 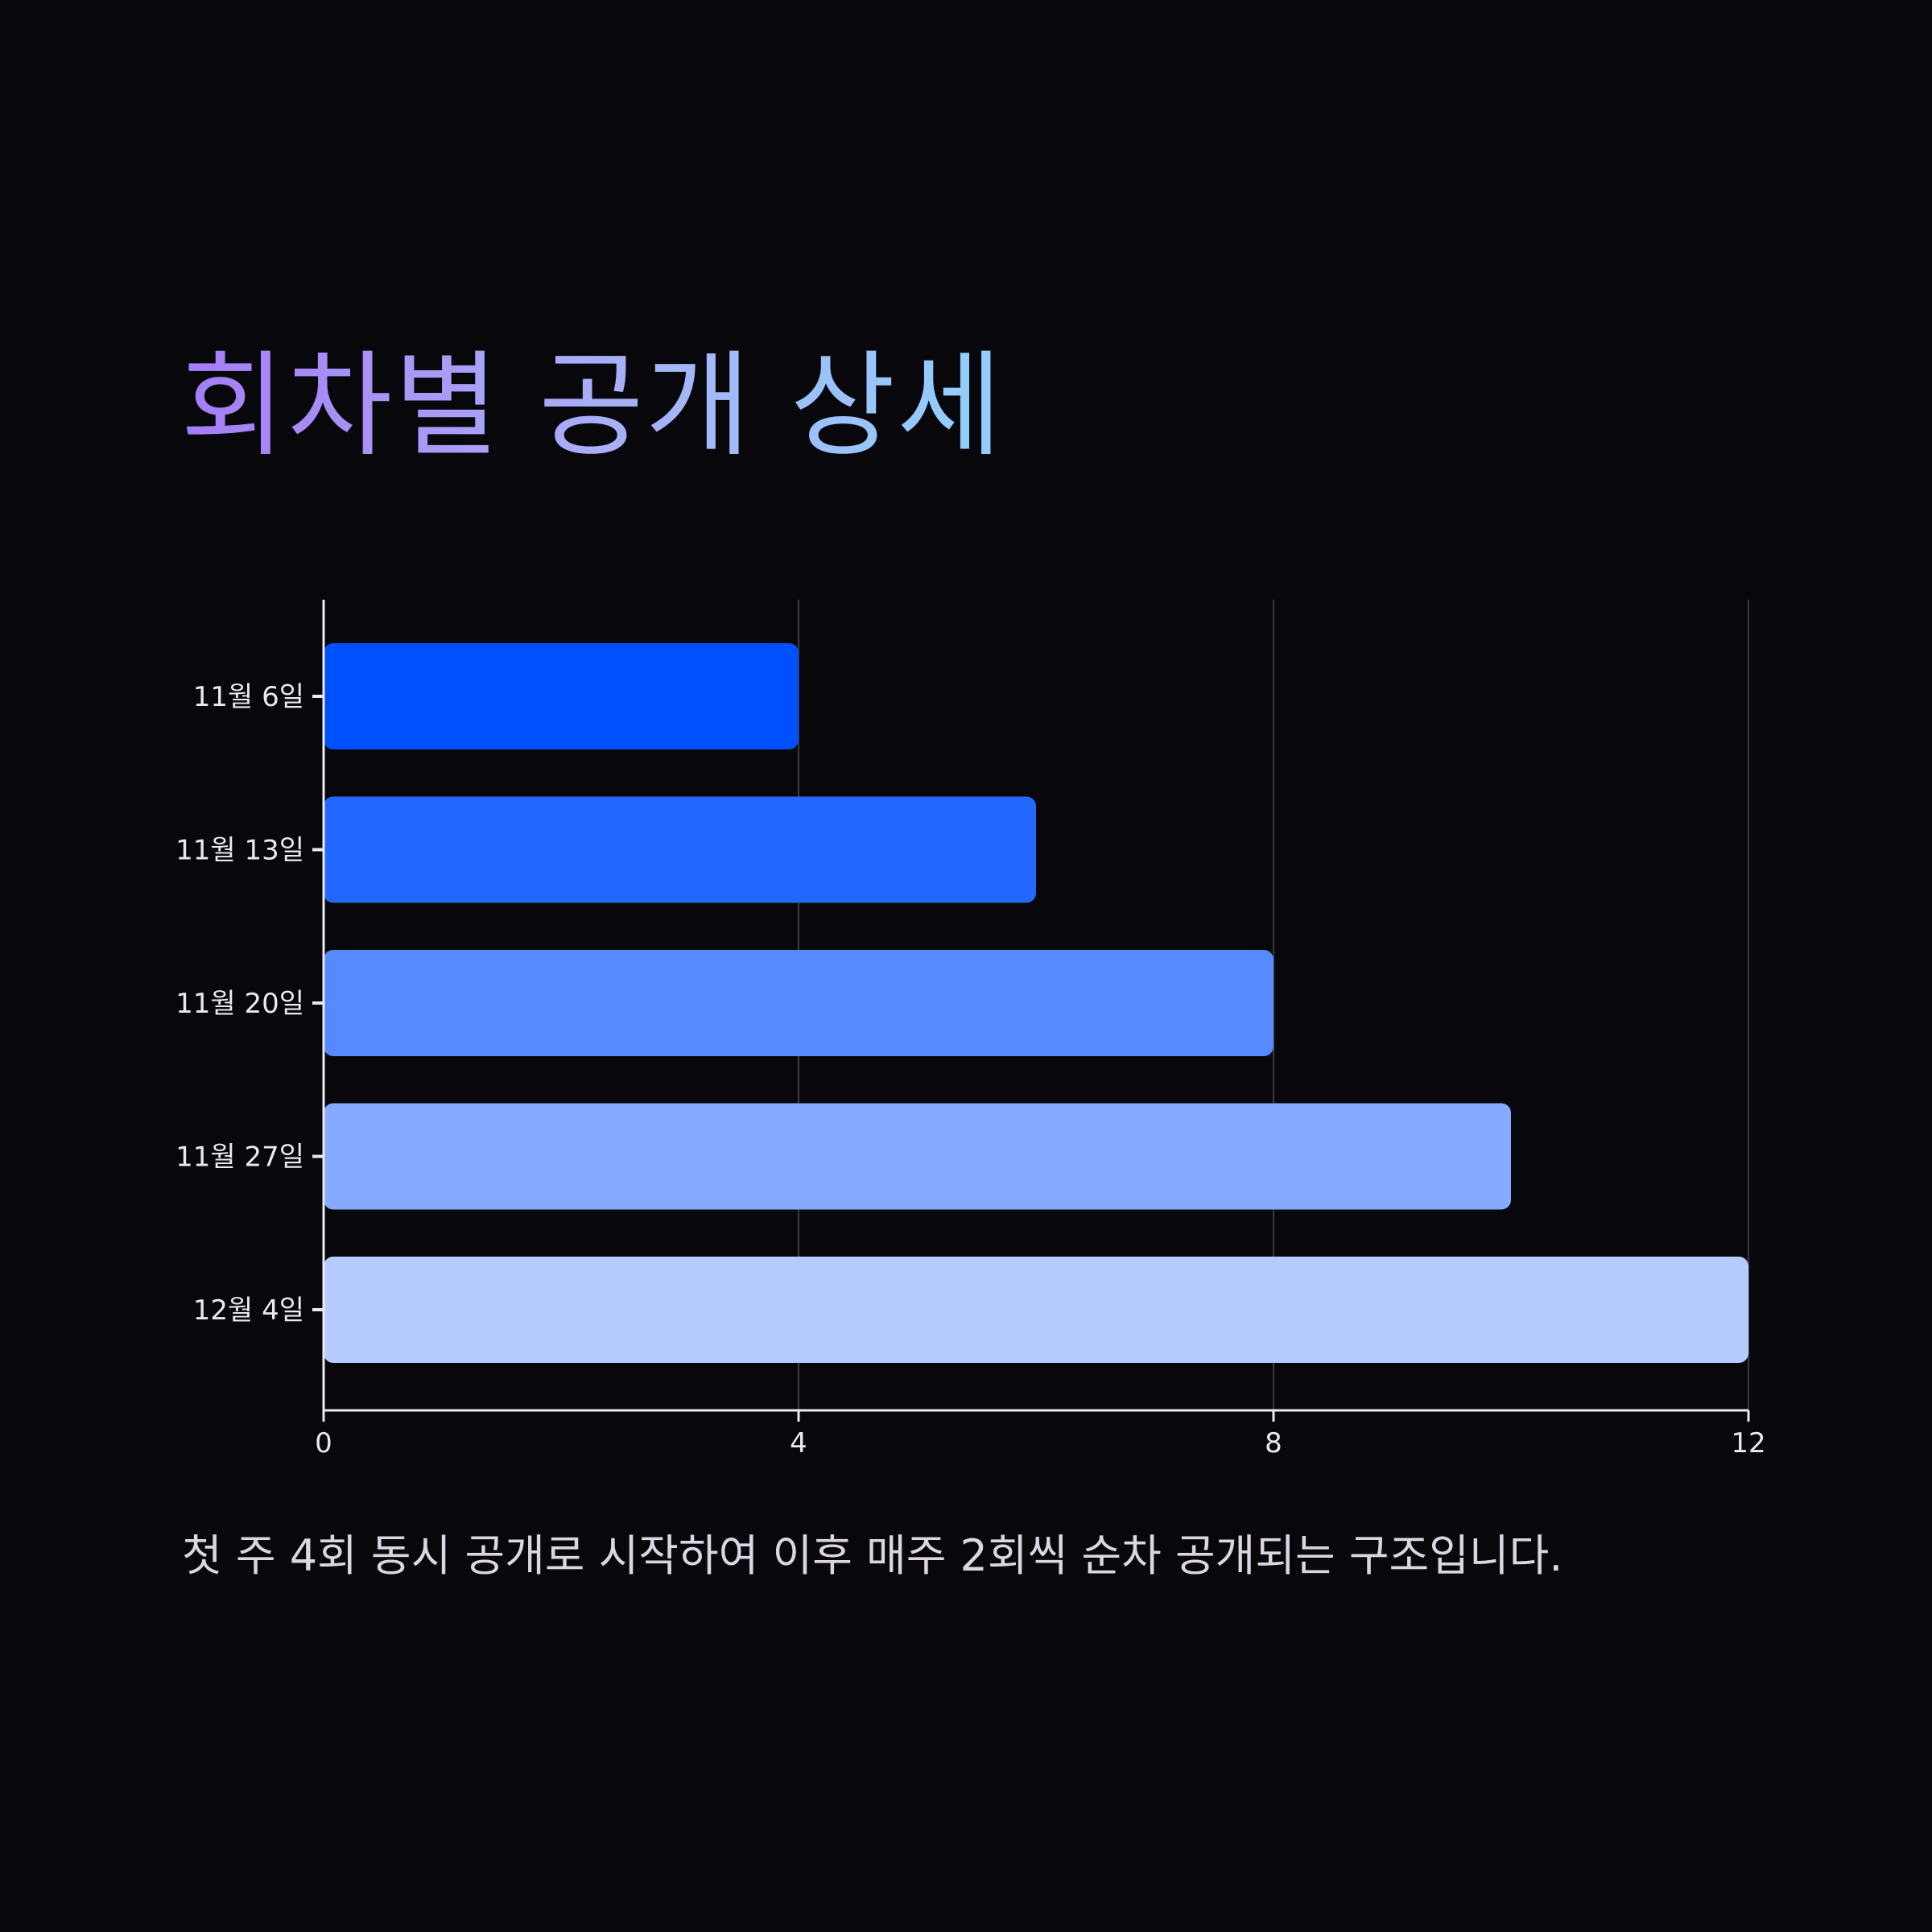 What do you see at coordinates (248, 697) in the screenshot?
I see `y-tick-label: 11월 6일` at bounding box center [248, 697].